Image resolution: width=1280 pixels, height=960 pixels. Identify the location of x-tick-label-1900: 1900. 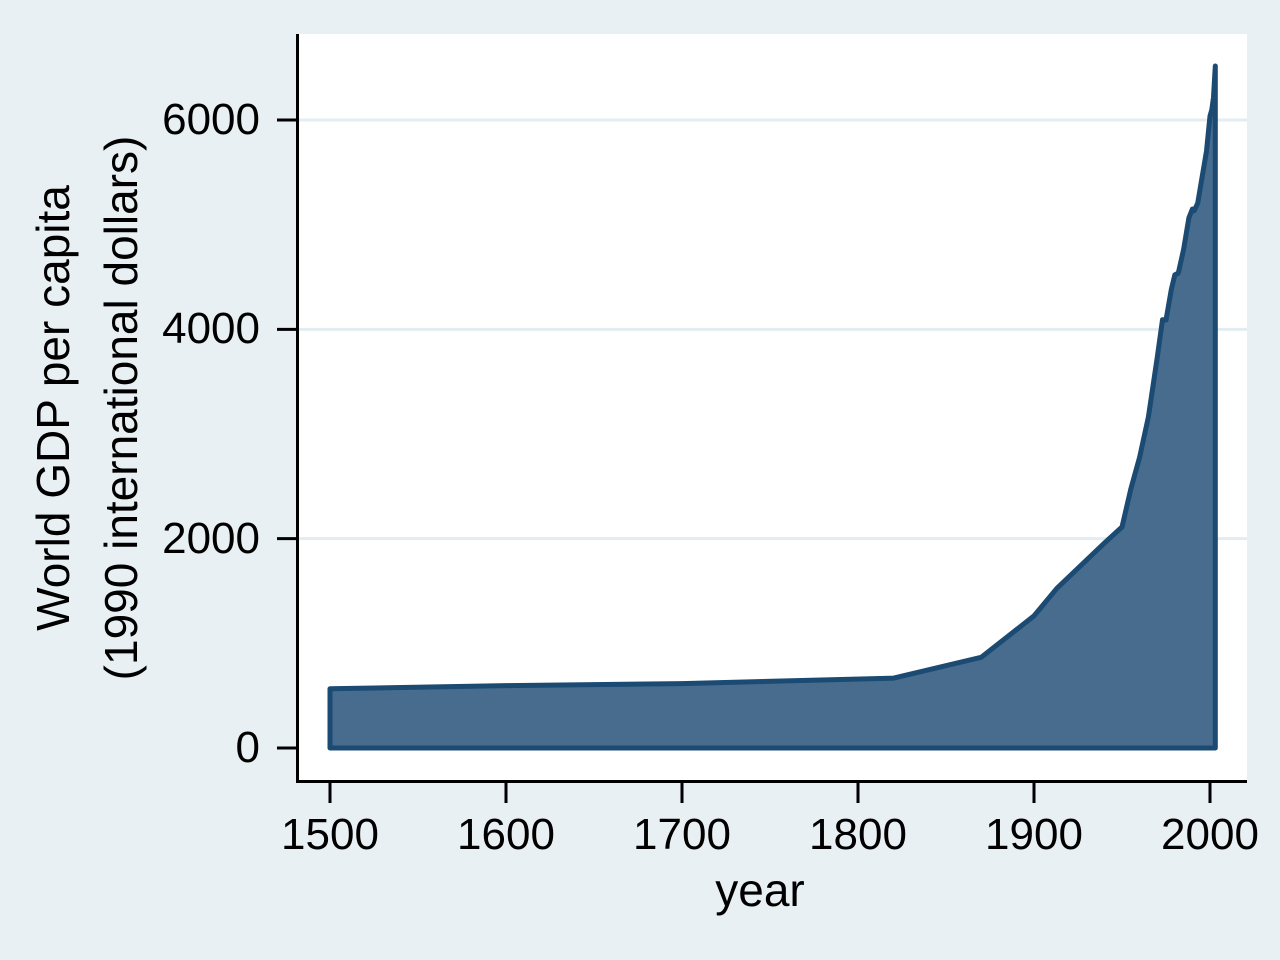
(1034, 834).